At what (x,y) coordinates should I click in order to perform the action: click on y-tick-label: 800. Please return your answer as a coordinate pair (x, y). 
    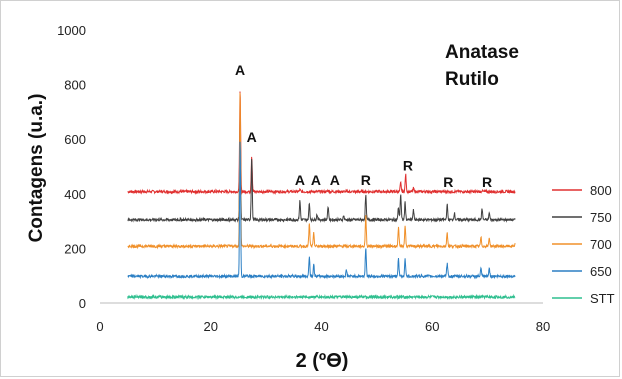
    Looking at the image, I should click on (75, 85).